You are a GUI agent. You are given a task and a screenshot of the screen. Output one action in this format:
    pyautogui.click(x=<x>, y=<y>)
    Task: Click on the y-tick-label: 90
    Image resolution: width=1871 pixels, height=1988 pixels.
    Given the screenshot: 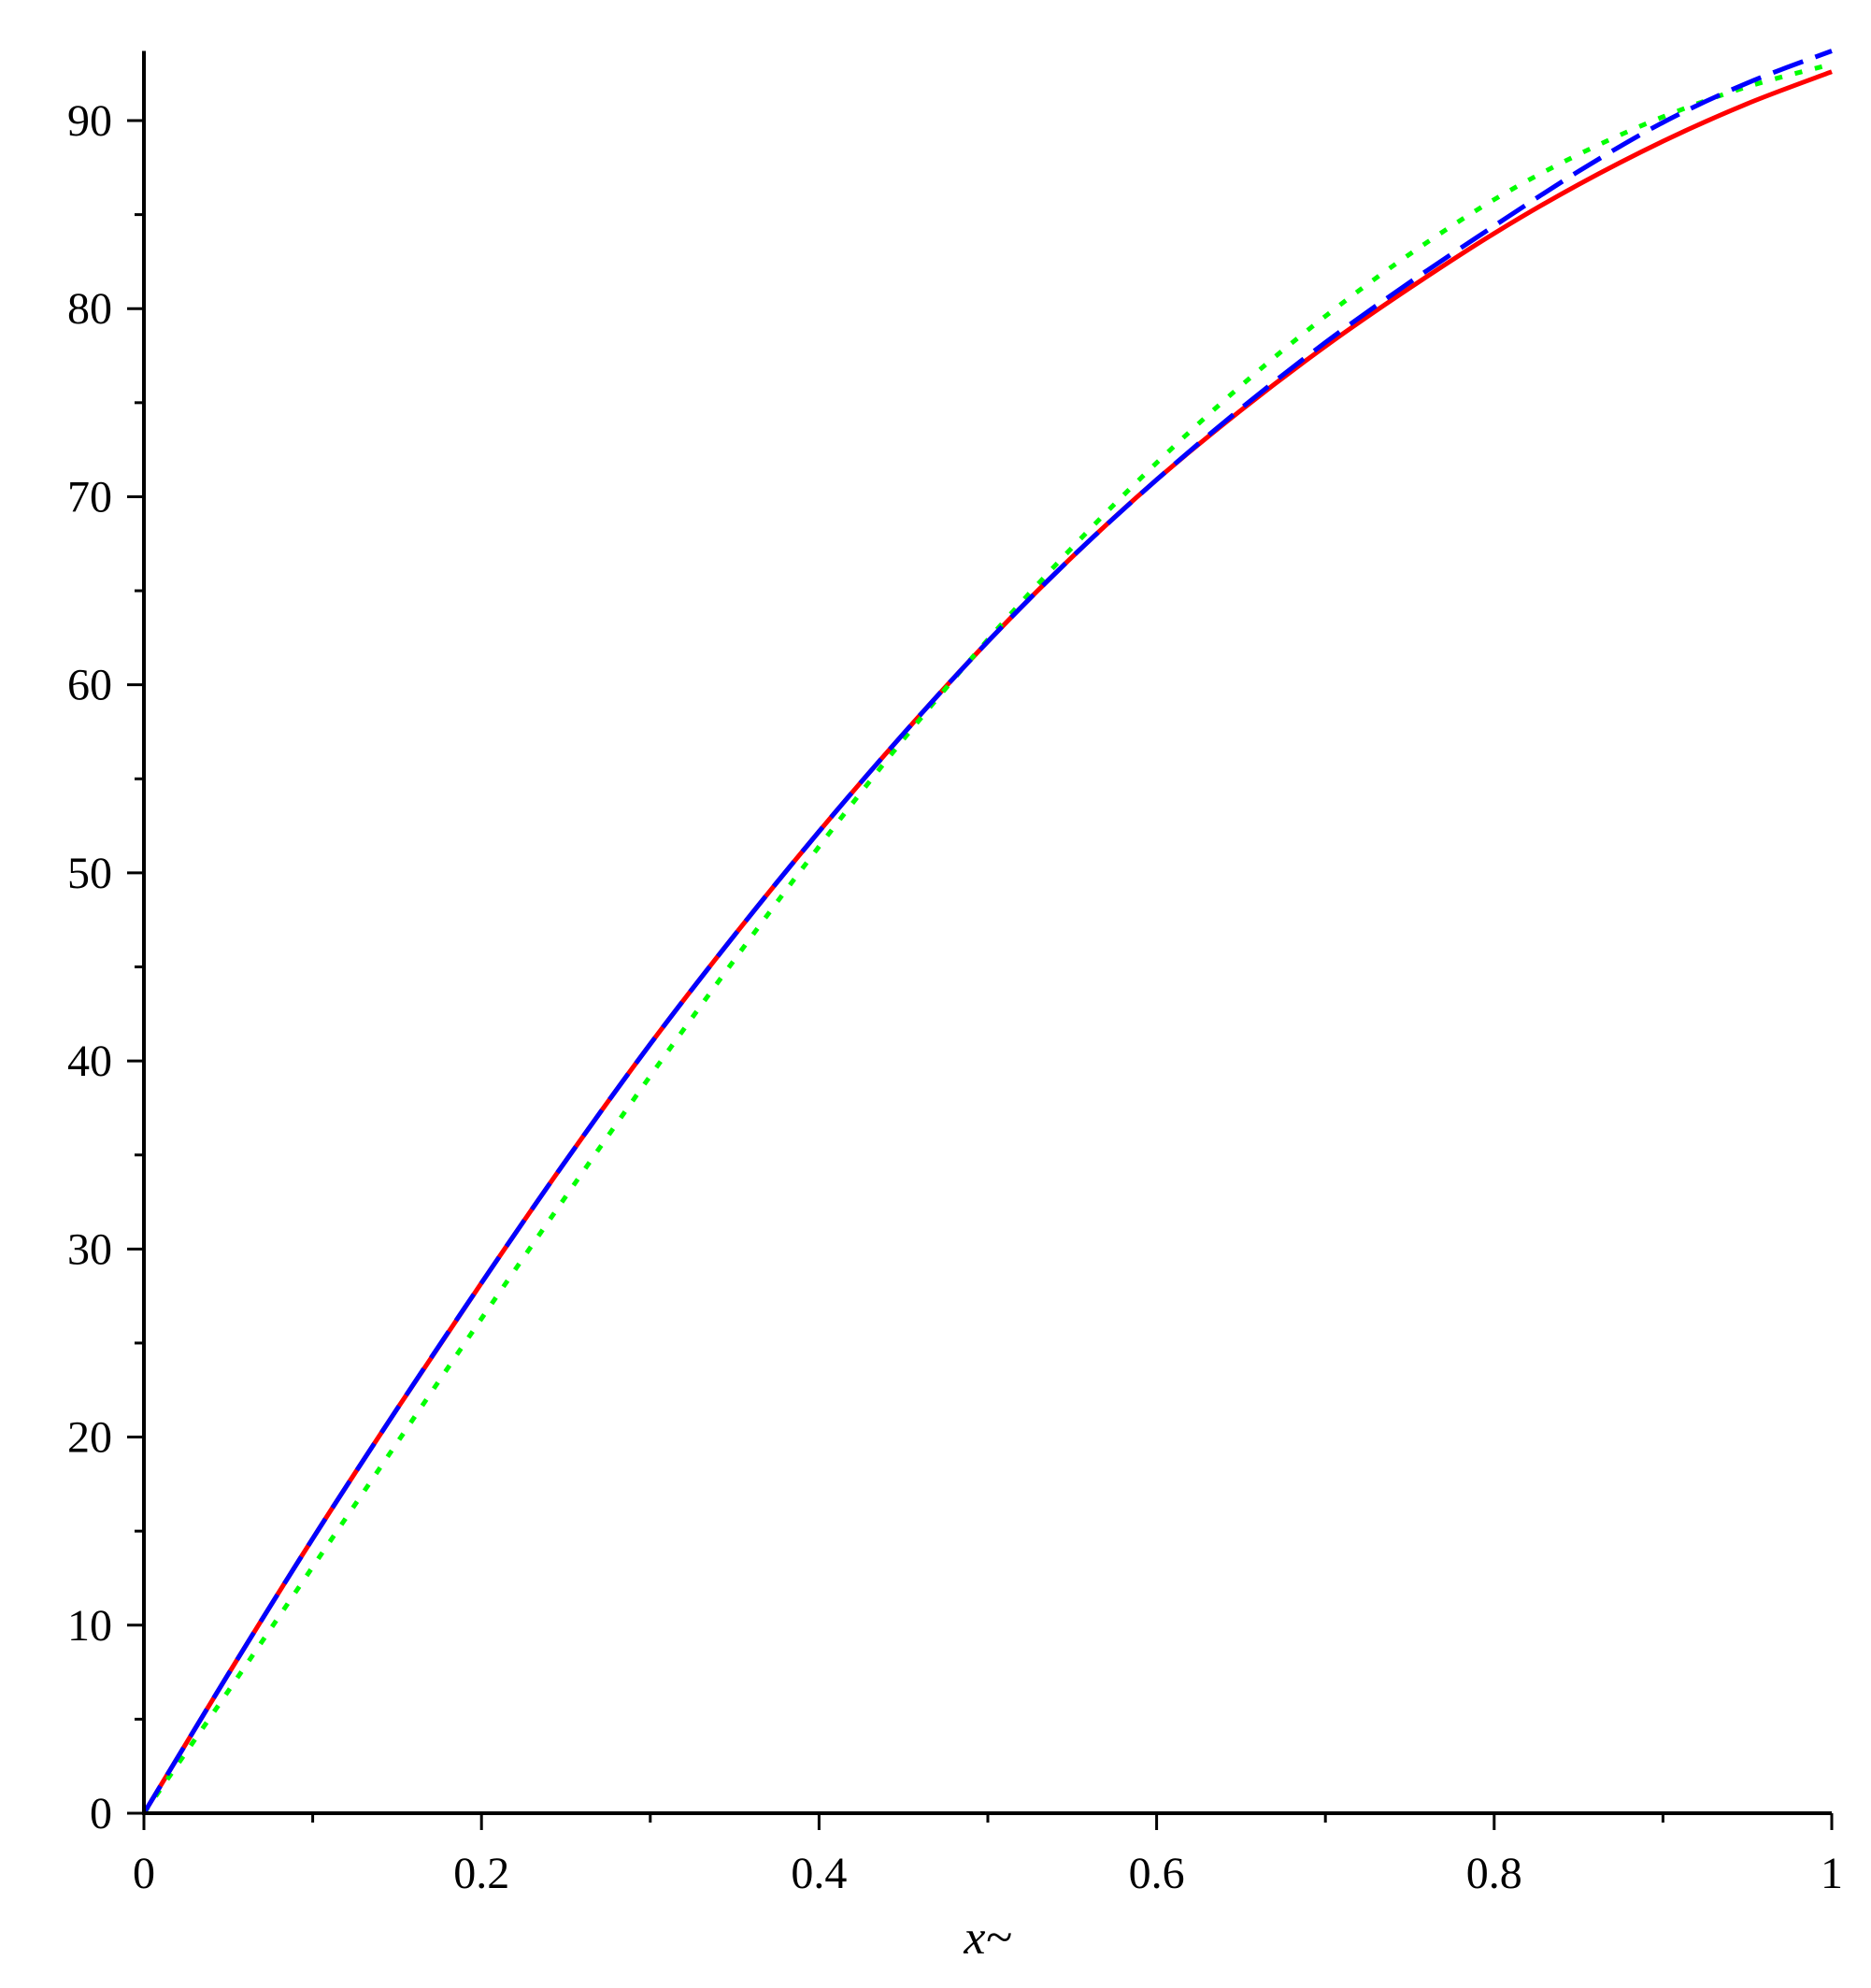 What is the action you would take?
    pyautogui.click(x=89, y=121)
    